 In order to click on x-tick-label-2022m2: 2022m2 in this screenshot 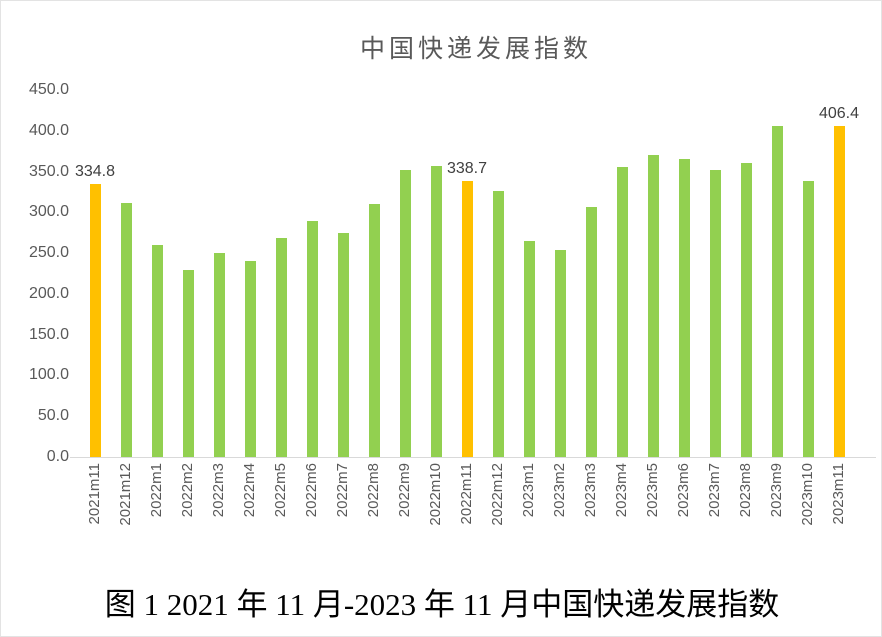, I will do `click(187, 490)`.